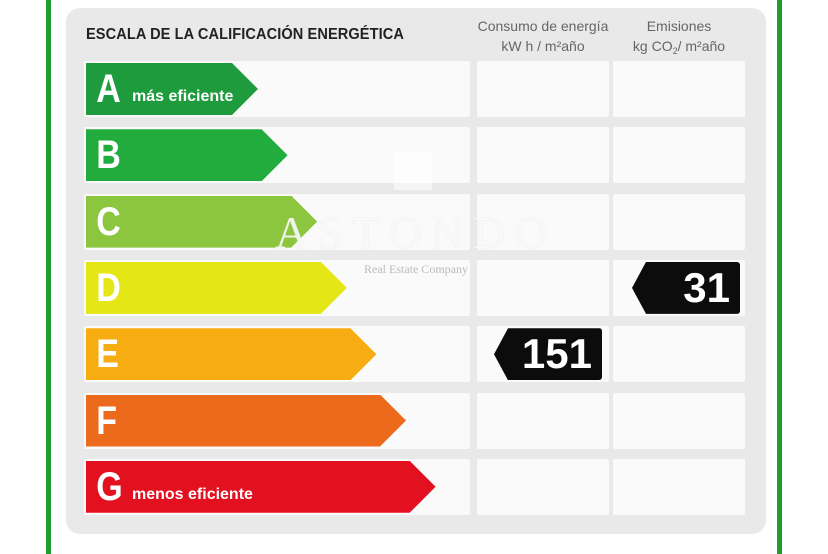 Image resolution: width=828 pixels, height=554 pixels. I want to click on emissions-rating-badge: 31, so click(686, 287).